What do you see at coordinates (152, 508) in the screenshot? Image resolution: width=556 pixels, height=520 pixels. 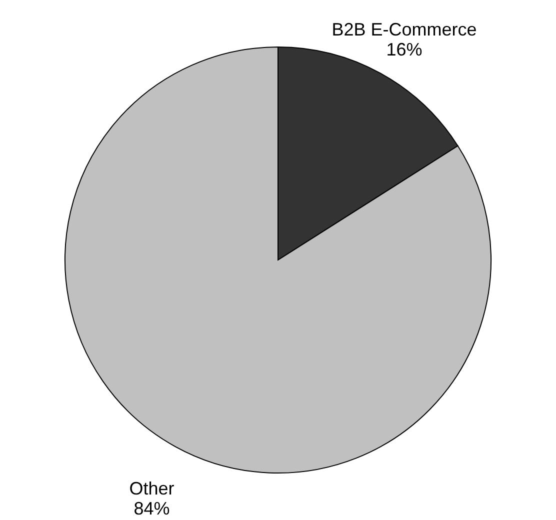 I see `data-label: 84%` at bounding box center [152, 508].